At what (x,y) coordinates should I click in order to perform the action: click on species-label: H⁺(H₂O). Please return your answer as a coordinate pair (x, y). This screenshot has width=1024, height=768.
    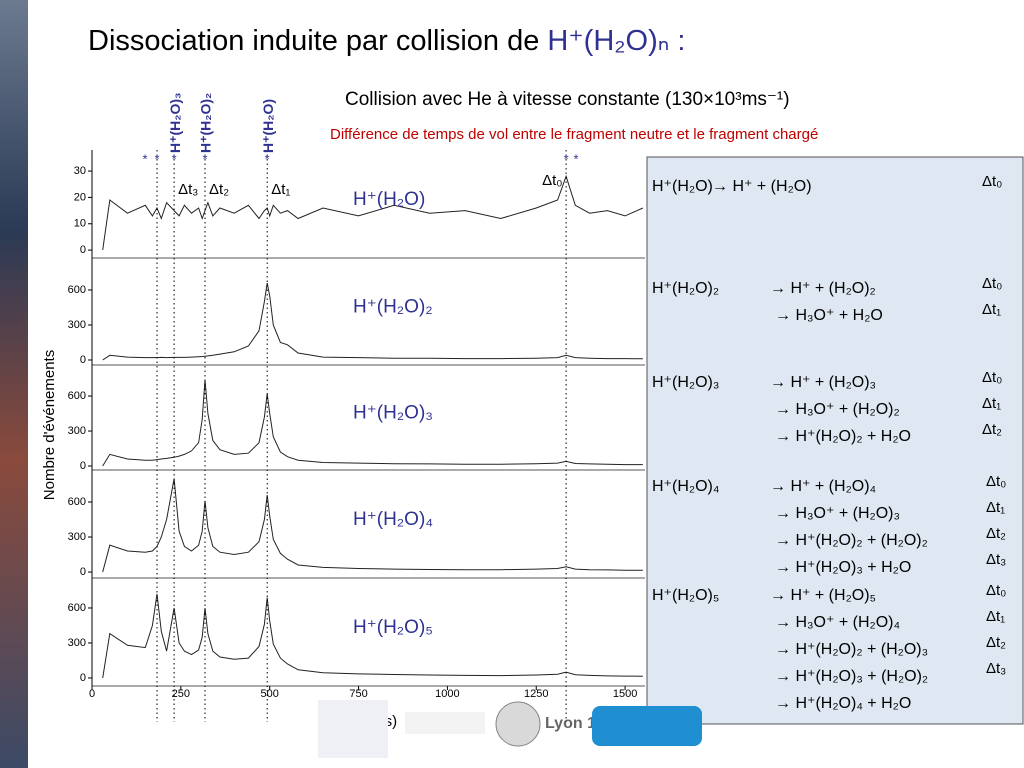
    Looking at the image, I should click on (268, 126).